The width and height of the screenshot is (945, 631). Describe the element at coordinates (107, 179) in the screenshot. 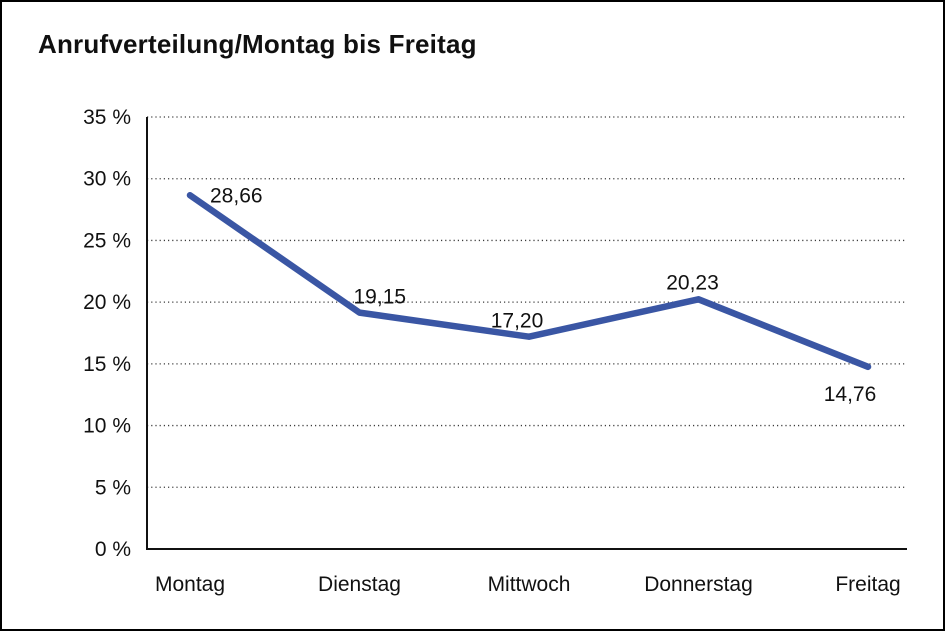

I see `y-tick-label: 30 %` at that location.